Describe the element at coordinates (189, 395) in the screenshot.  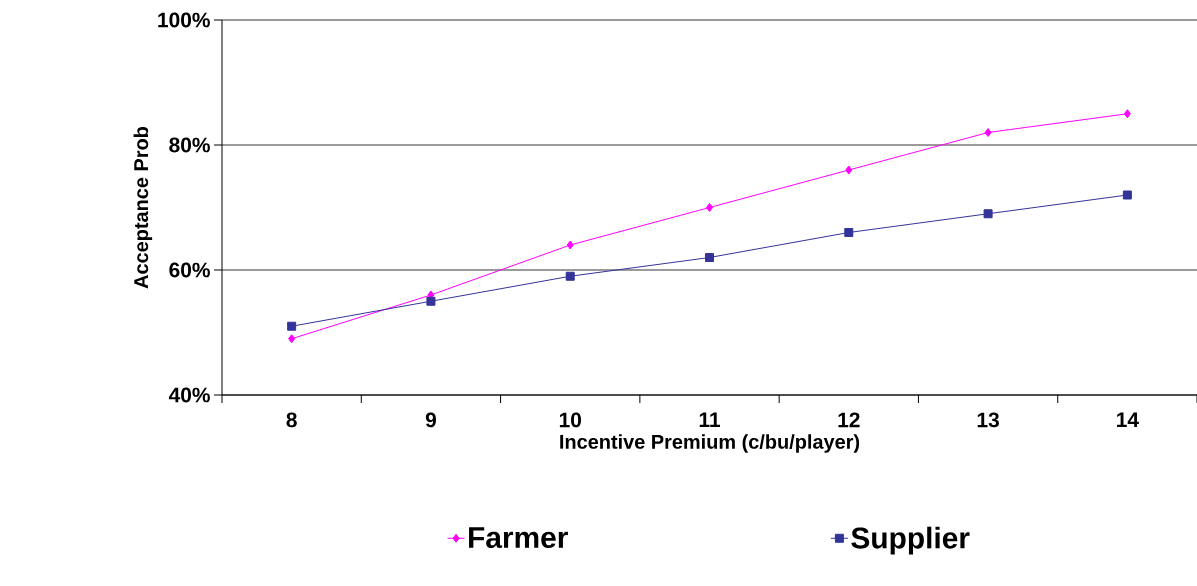
I see `y-tick-label: 40%` at that location.